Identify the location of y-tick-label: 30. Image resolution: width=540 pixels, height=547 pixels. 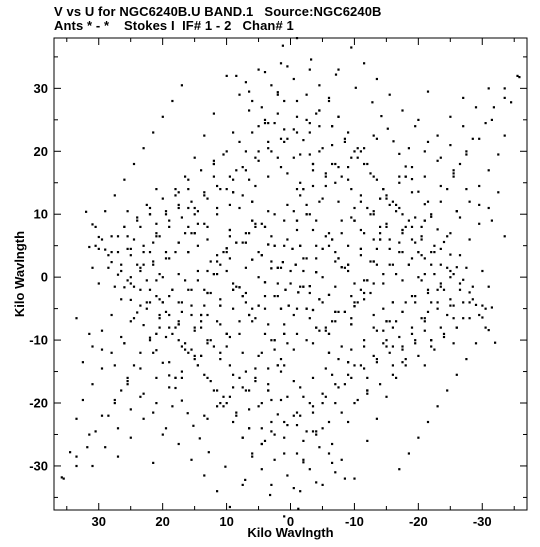
(41, 88).